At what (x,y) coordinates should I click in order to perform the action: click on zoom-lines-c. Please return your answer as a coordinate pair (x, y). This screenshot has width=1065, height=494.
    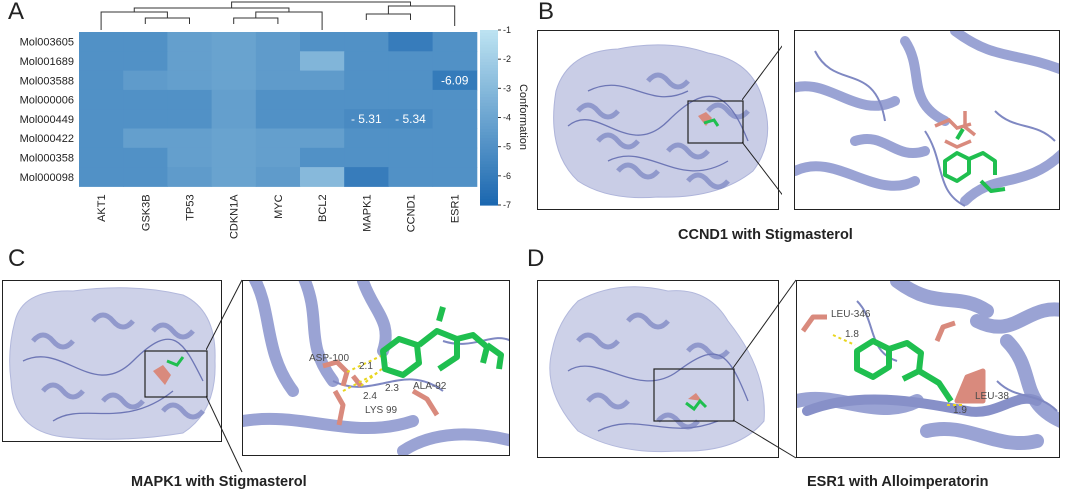
    Looking at the image, I should click on (224, 376).